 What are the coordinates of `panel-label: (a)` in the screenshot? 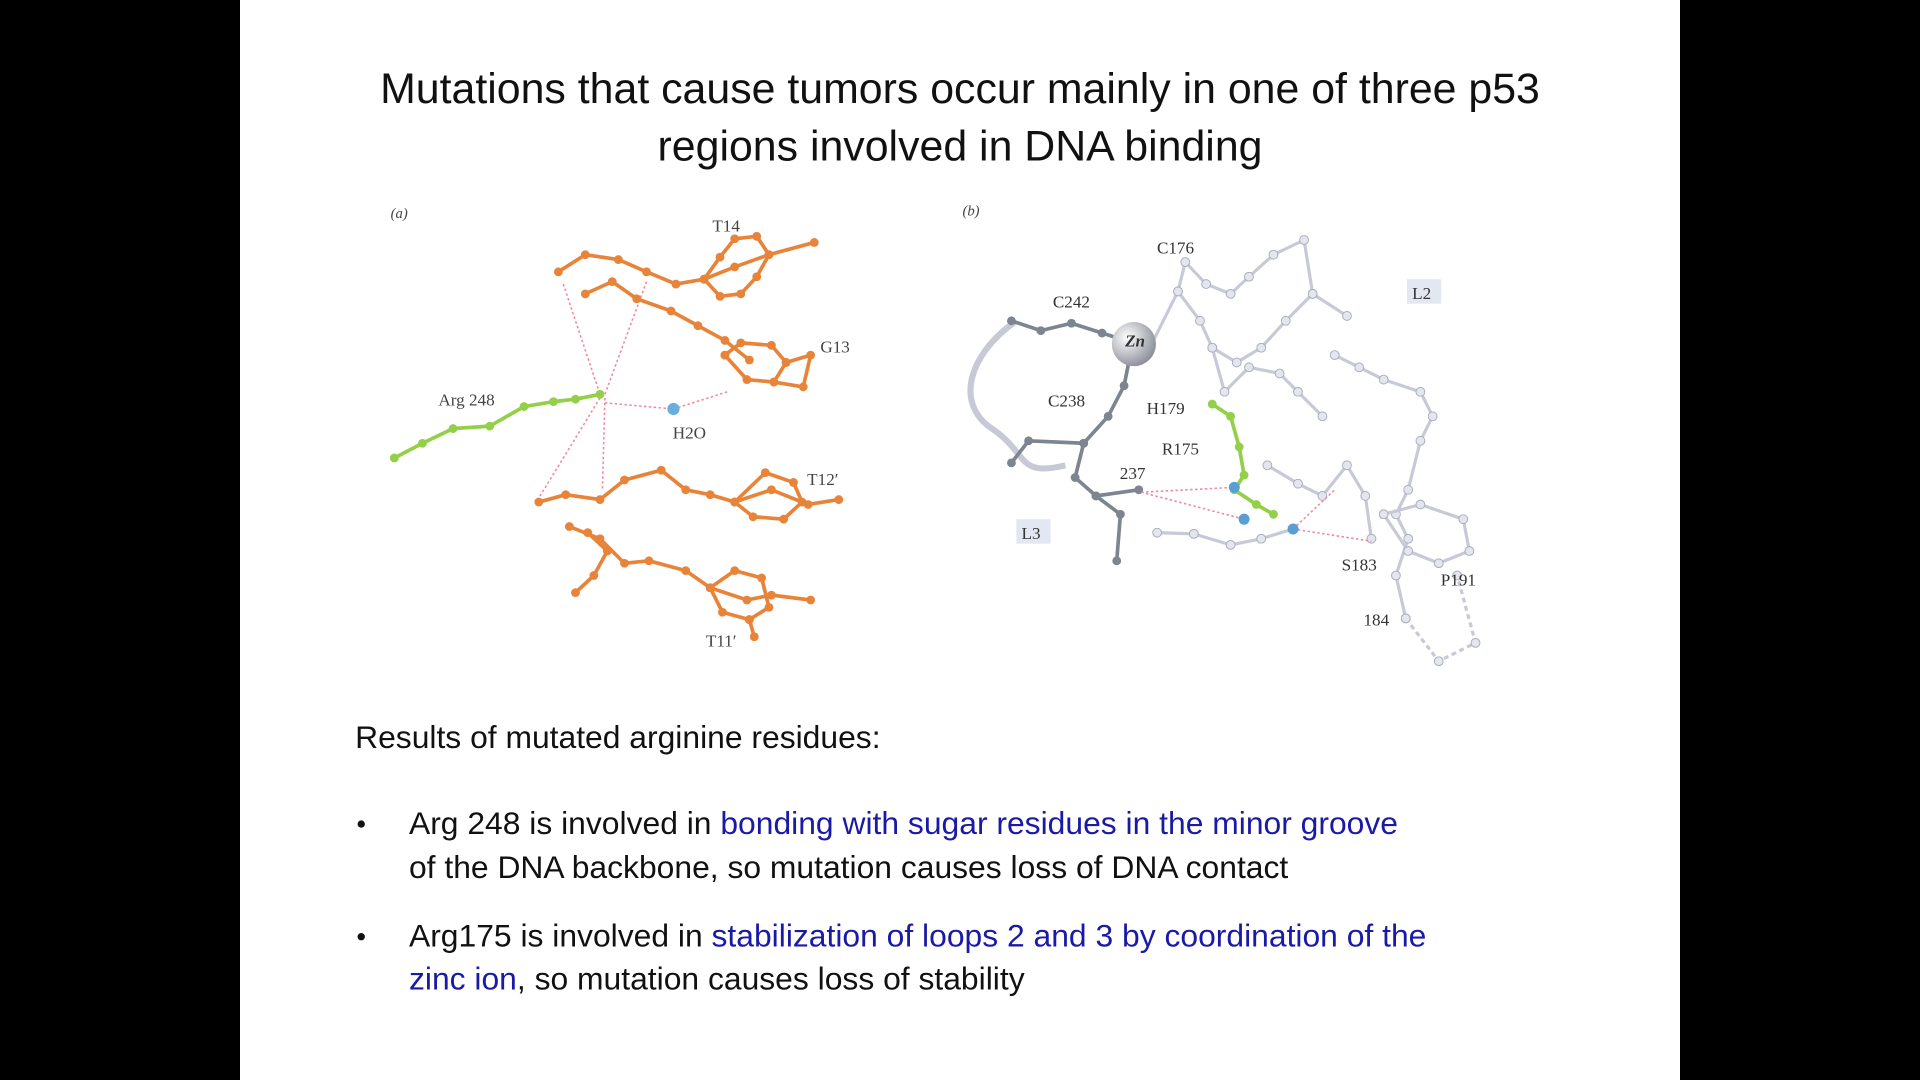 It's located at (399, 214).